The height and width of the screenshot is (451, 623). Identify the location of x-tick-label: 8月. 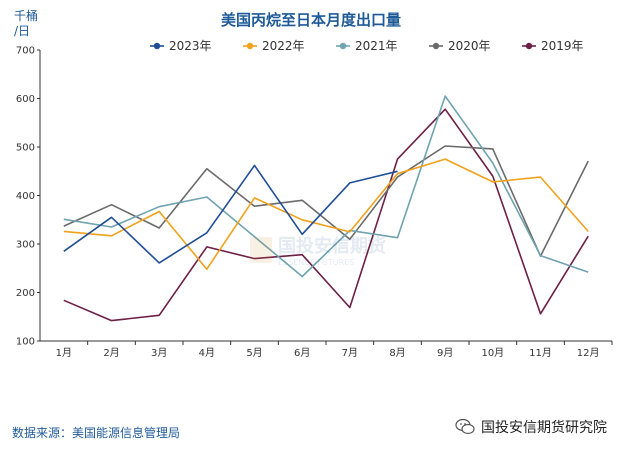
(397, 353).